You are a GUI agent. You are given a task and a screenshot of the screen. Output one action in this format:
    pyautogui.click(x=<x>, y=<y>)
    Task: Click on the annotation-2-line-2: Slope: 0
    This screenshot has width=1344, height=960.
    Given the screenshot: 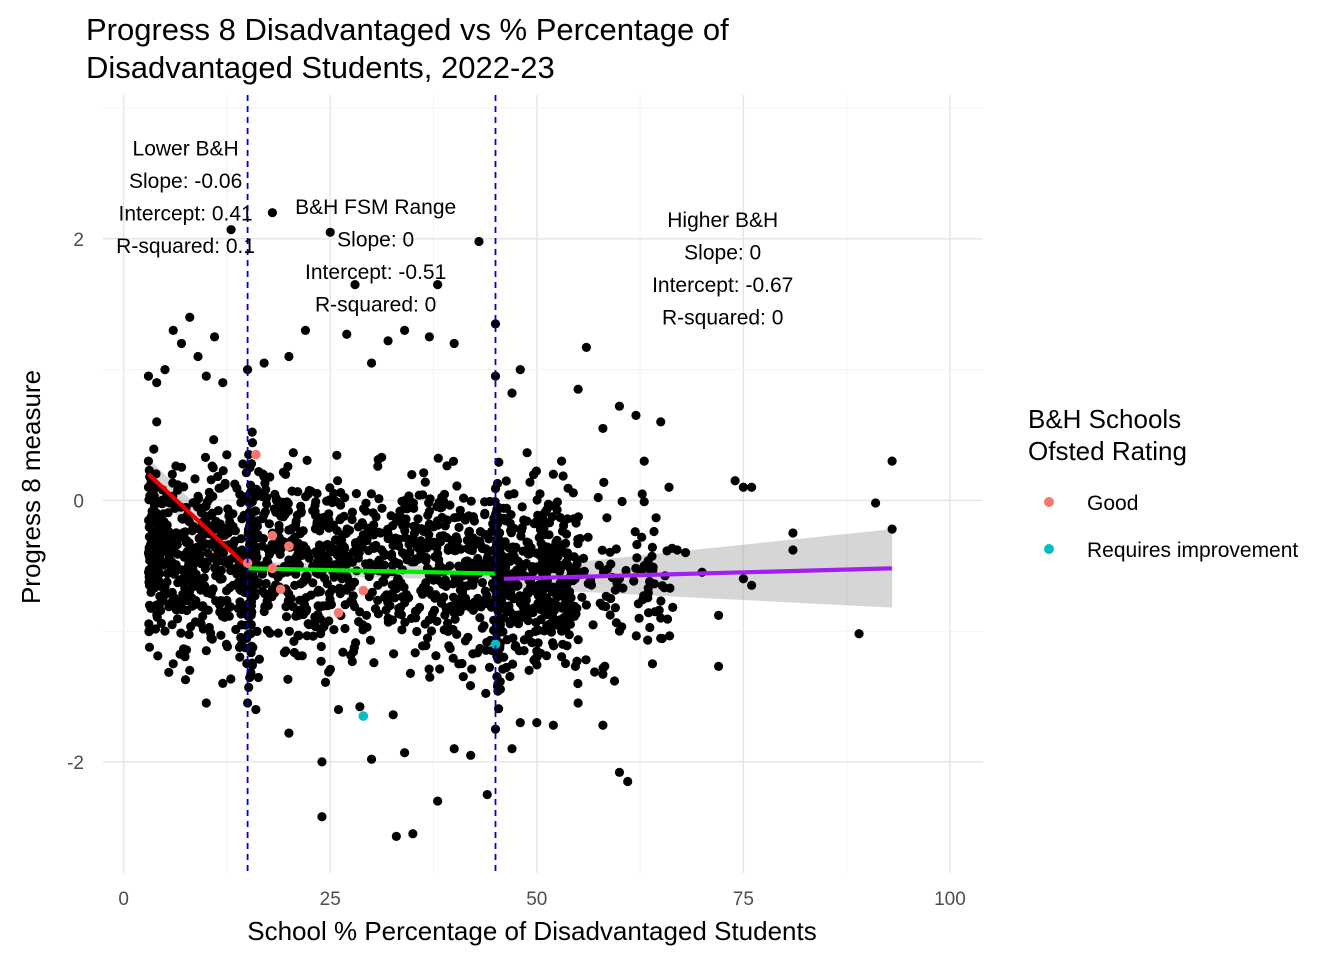 What is the action you would take?
    pyautogui.click(x=375, y=240)
    